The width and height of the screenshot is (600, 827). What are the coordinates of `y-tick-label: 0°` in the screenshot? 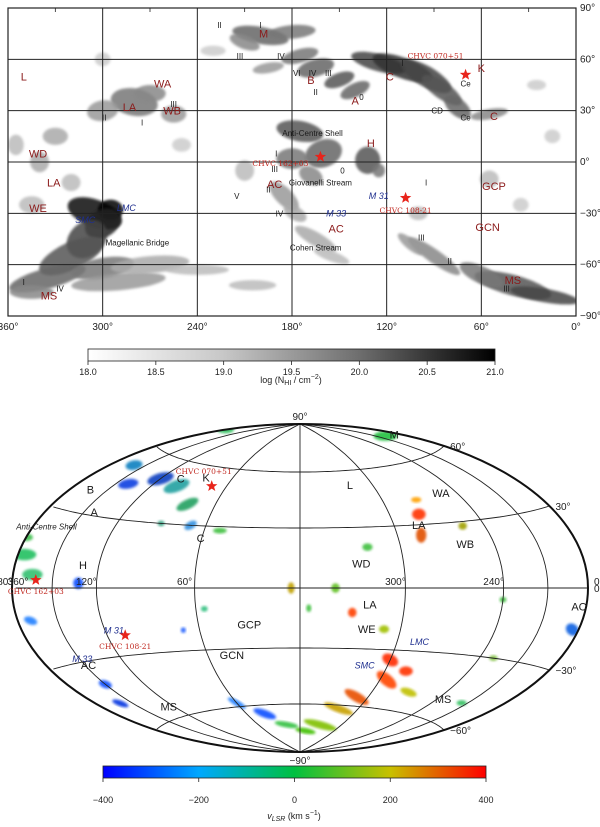 It's located at (585, 162).